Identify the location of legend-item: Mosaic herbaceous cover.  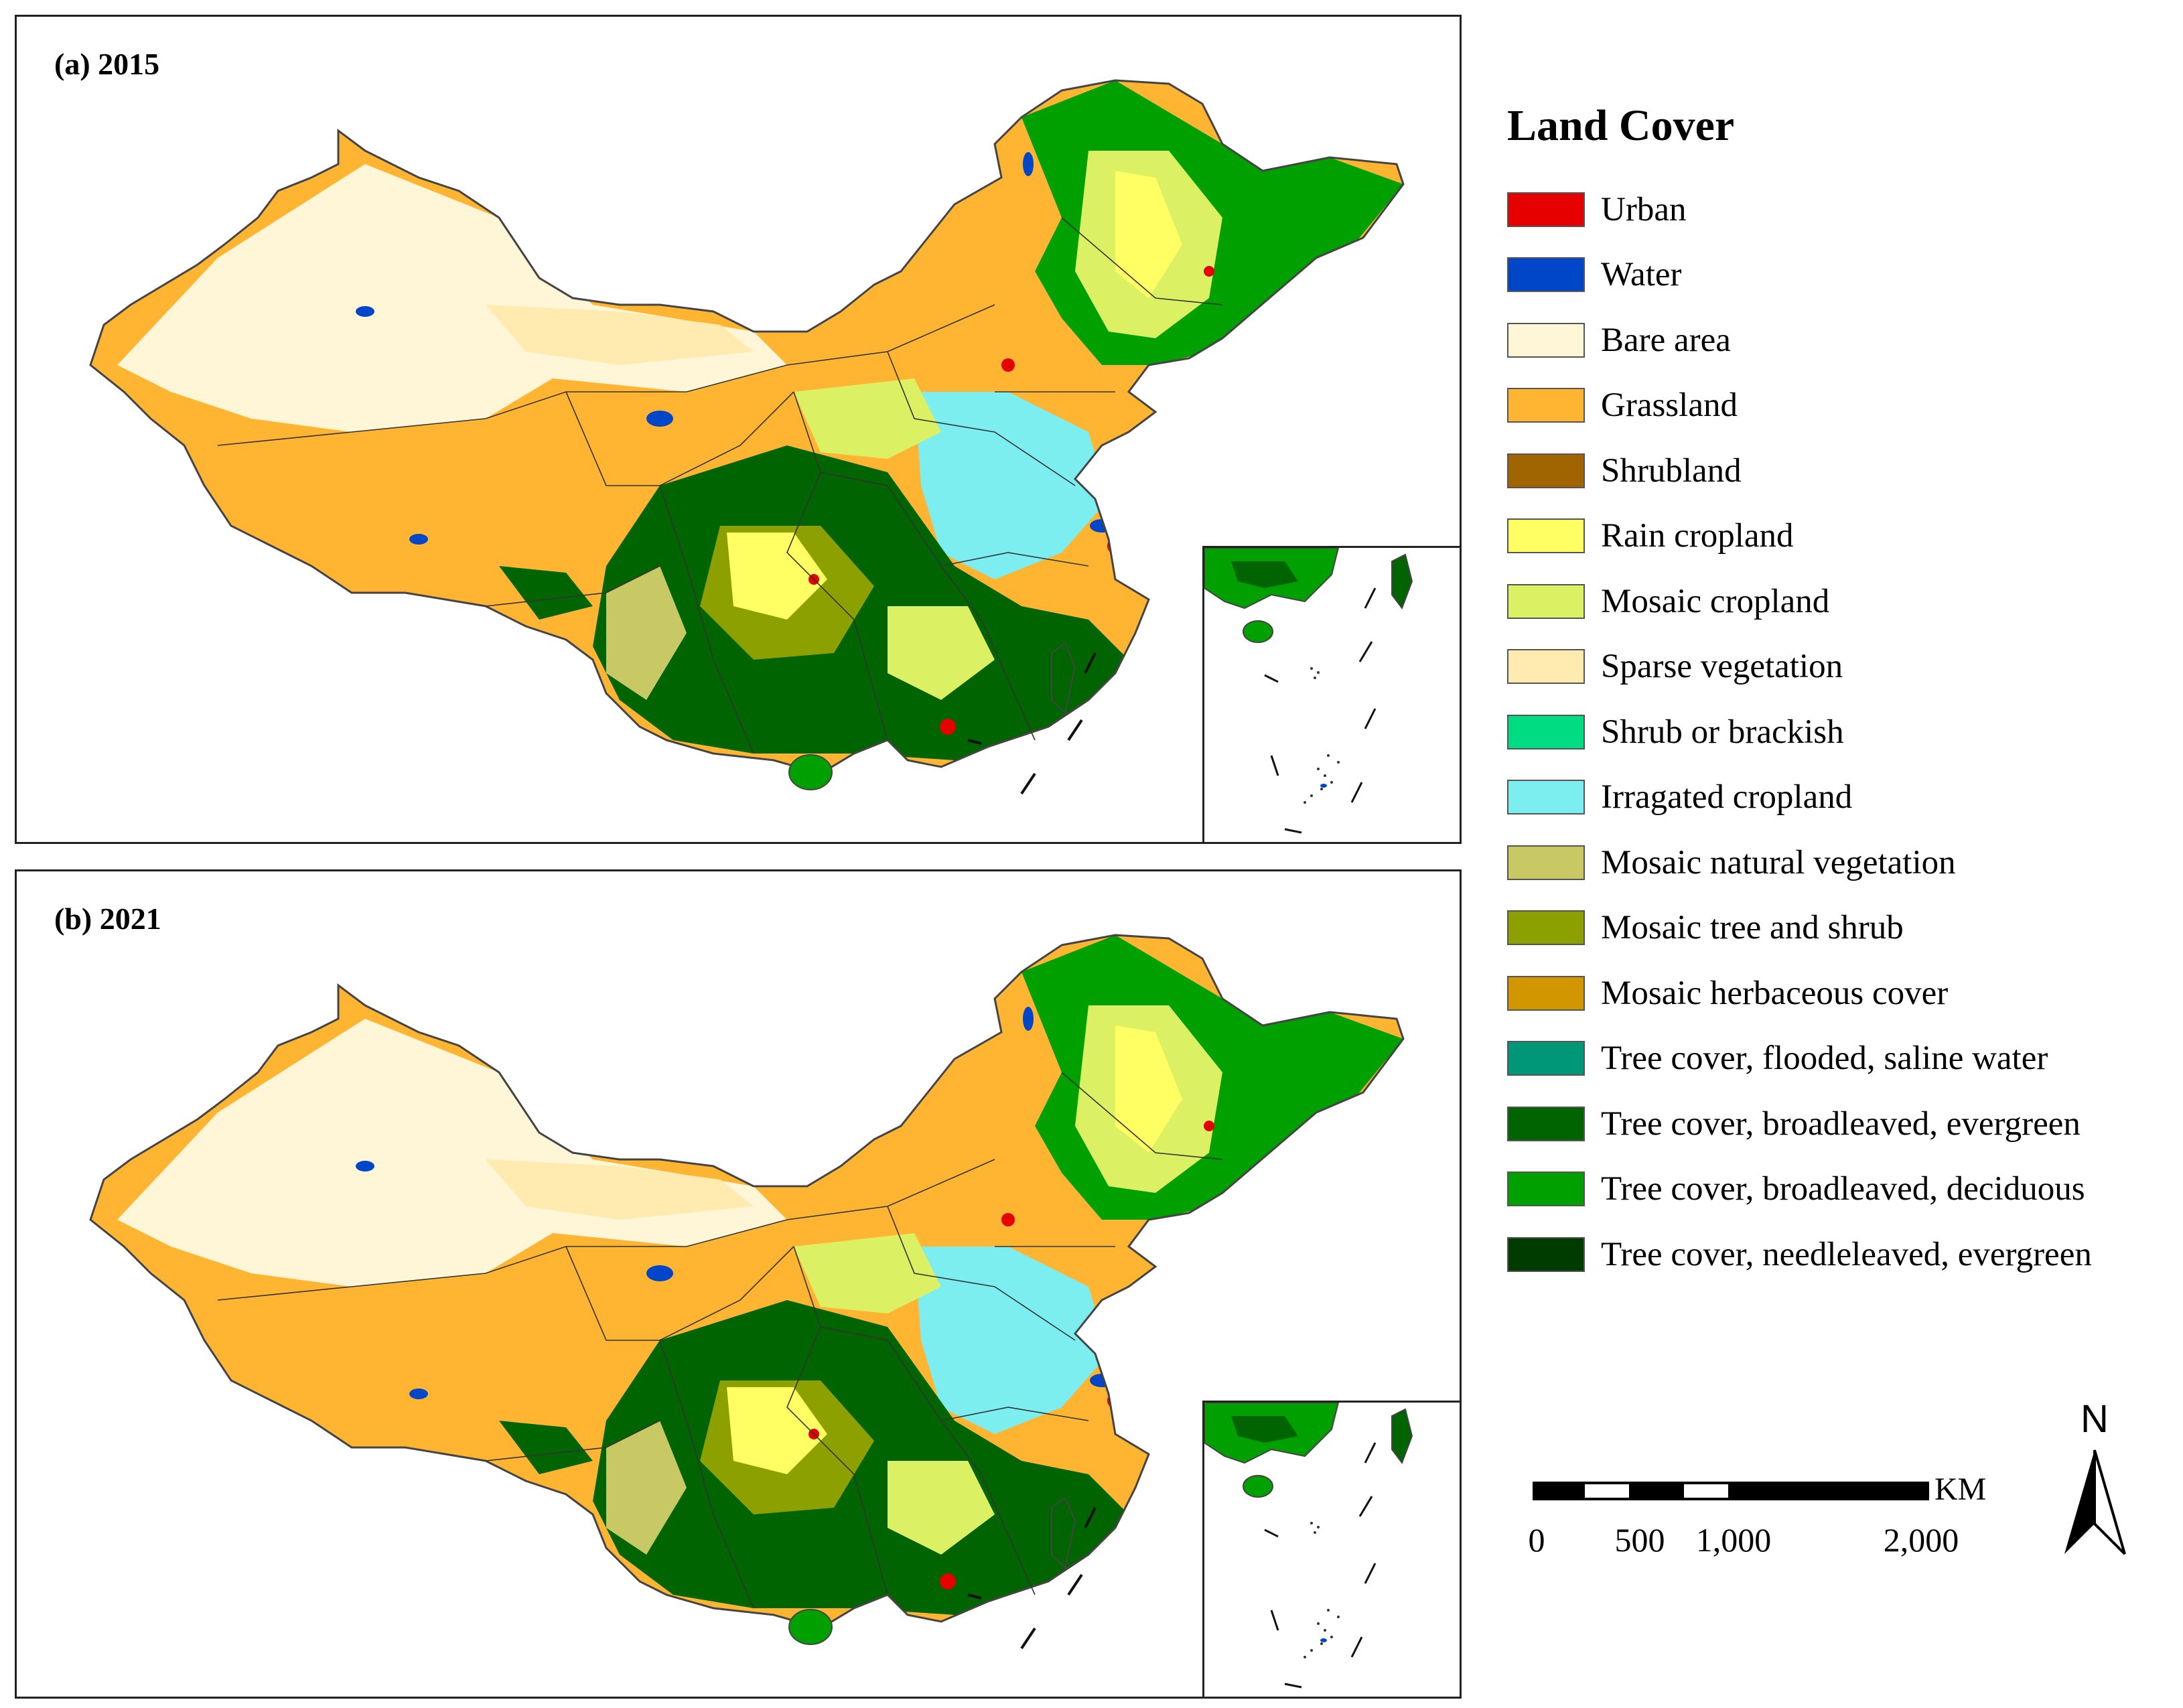
(1842, 993).